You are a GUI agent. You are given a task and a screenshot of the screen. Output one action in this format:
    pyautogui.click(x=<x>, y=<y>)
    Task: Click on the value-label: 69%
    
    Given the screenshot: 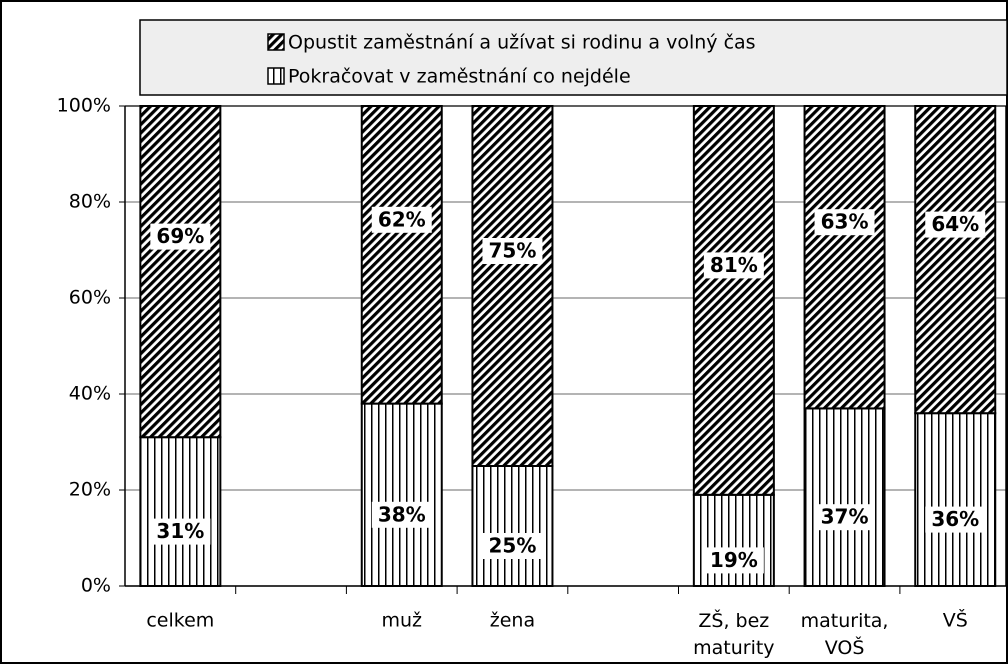 What is the action you would take?
    pyautogui.click(x=180, y=236)
    